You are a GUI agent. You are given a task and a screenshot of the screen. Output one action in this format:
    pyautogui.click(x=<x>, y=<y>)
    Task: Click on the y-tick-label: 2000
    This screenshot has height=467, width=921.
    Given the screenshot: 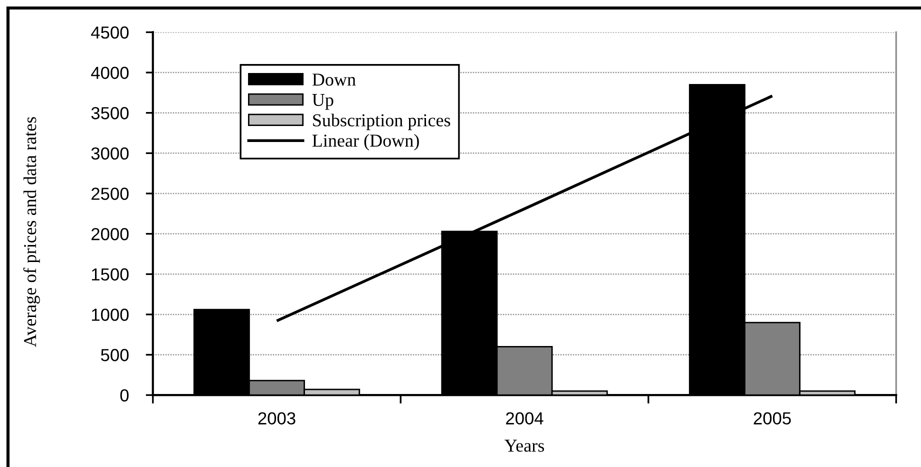 What is the action you would take?
    pyautogui.click(x=110, y=234)
    